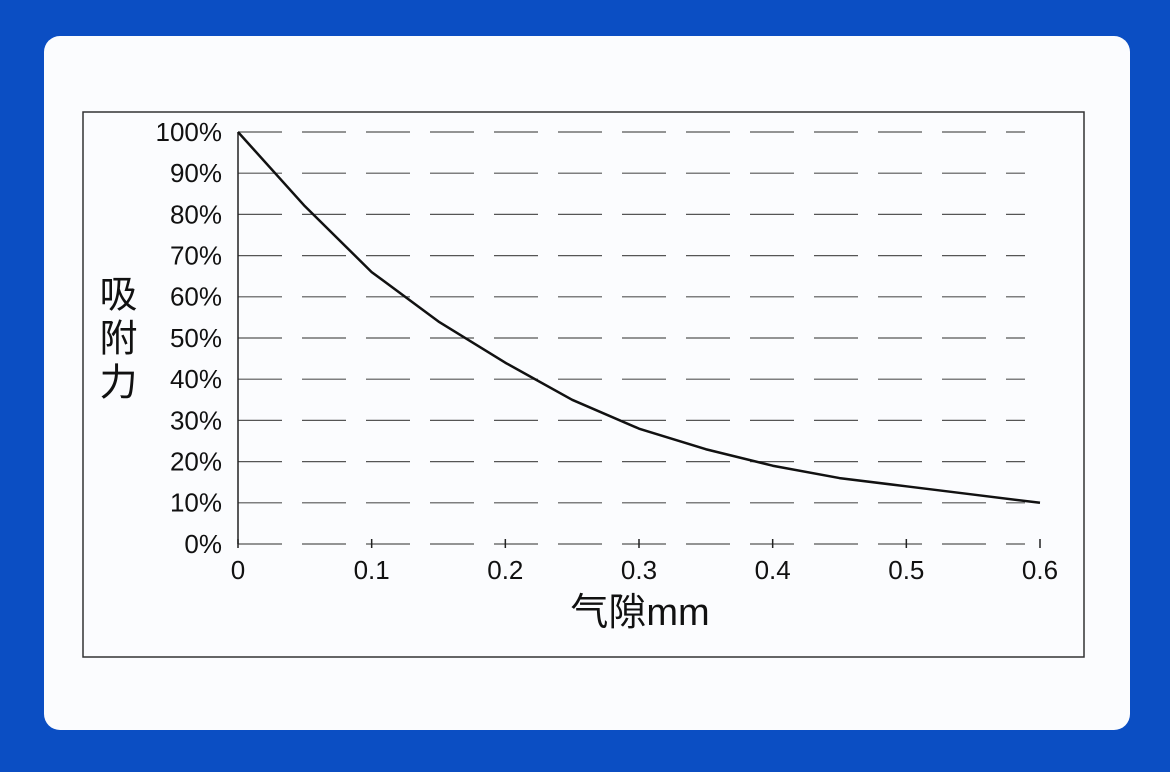  I want to click on x-tick-label: 0.4, so click(773, 570).